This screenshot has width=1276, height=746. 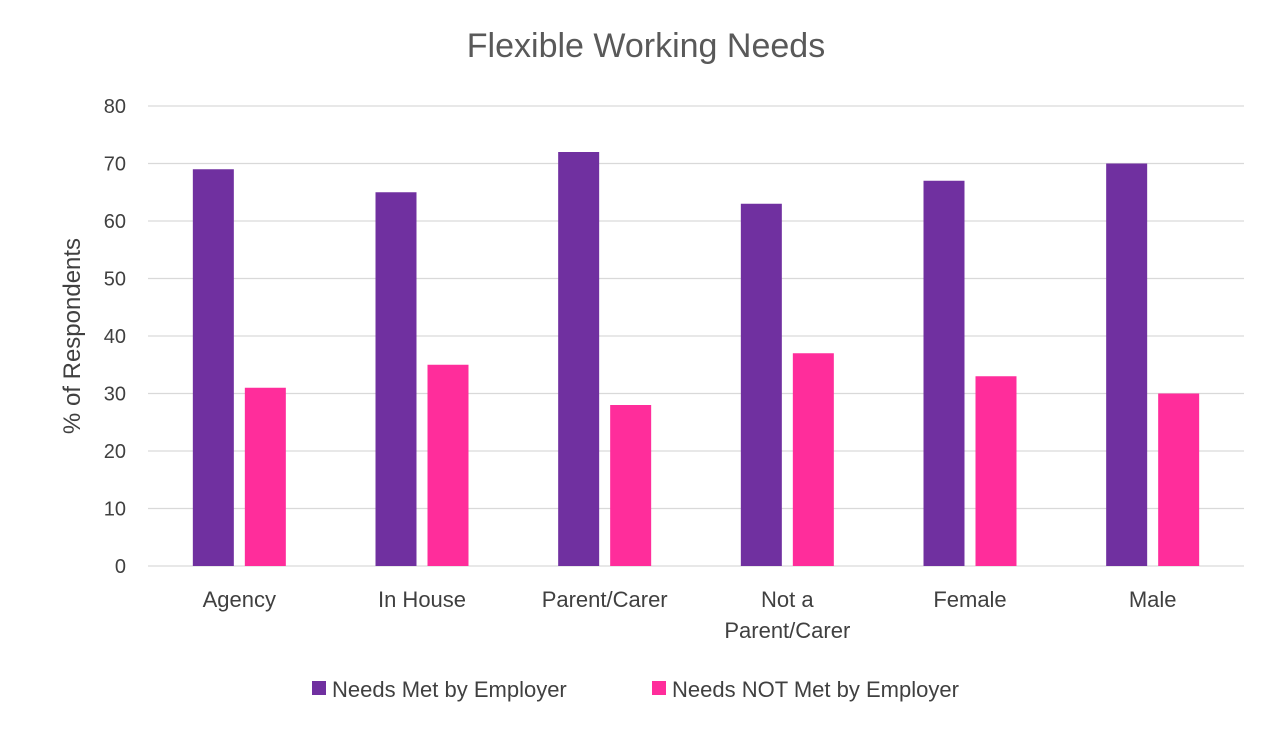 What do you see at coordinates (115, 395) in the screenshot?
I see `y-tick-label: 30` at bounding box center [115, 395].